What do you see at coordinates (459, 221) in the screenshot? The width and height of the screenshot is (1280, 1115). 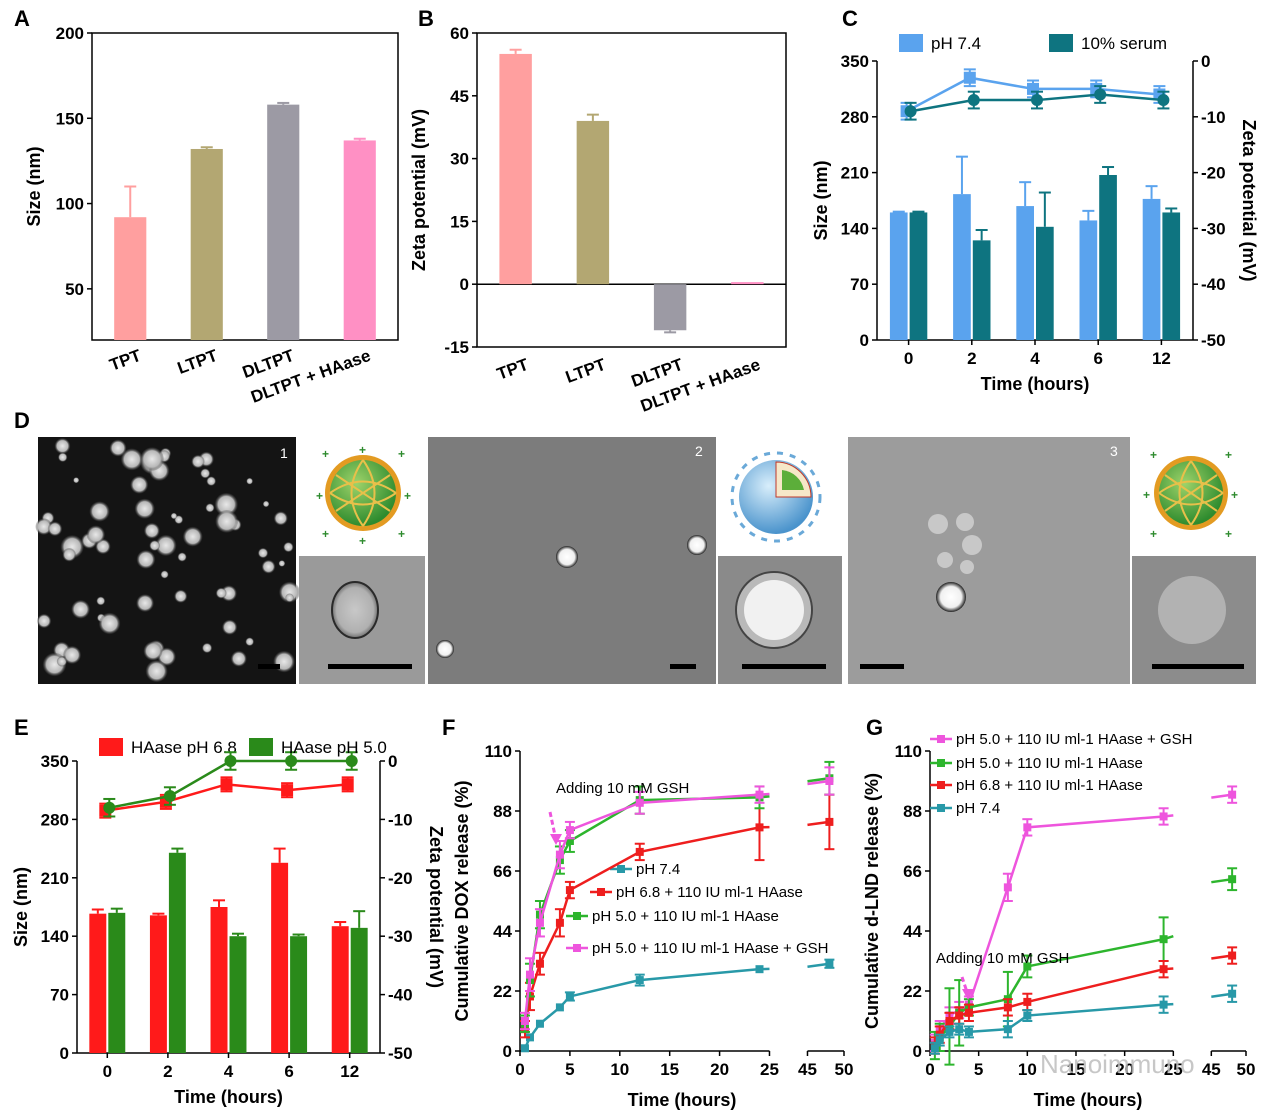 I see `y-tick-label: 15` at bounding box center [459, 221].